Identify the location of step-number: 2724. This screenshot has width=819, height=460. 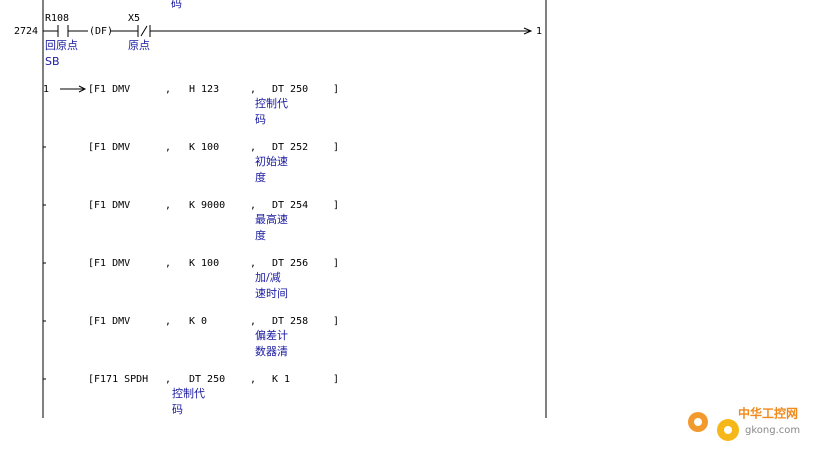
(26, 31).